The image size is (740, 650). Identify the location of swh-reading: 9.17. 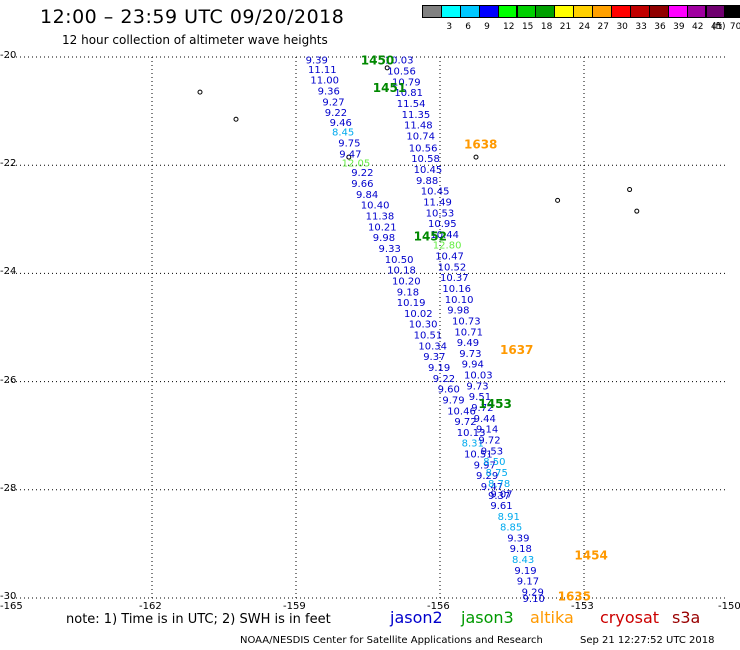
(528, 582).